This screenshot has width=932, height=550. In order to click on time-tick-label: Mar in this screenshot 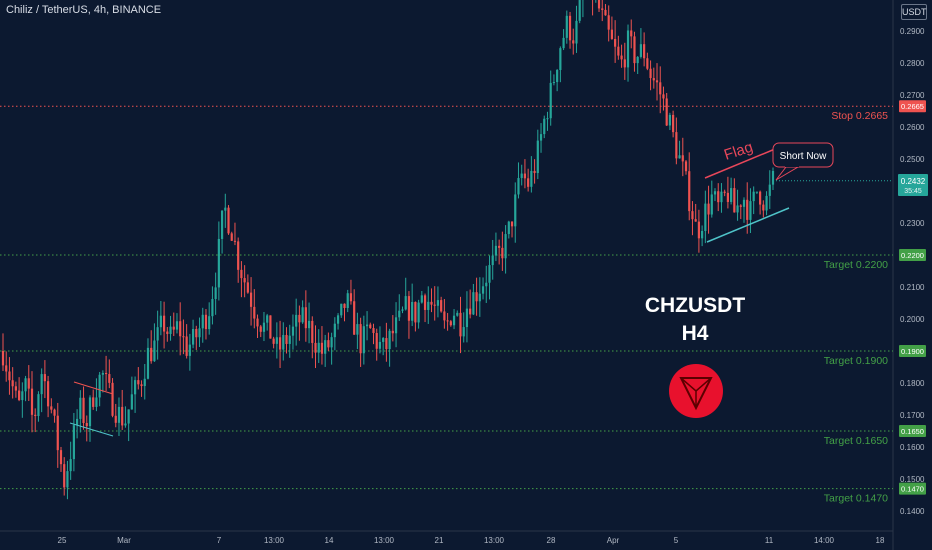, I will do `click(124, 540)`.